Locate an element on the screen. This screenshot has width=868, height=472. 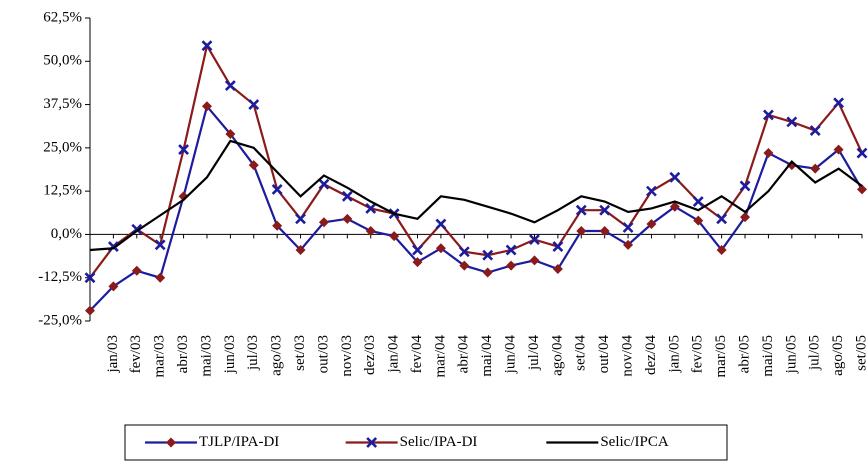
x-tick-label: jun/03 is located at coordinates (230, 354).